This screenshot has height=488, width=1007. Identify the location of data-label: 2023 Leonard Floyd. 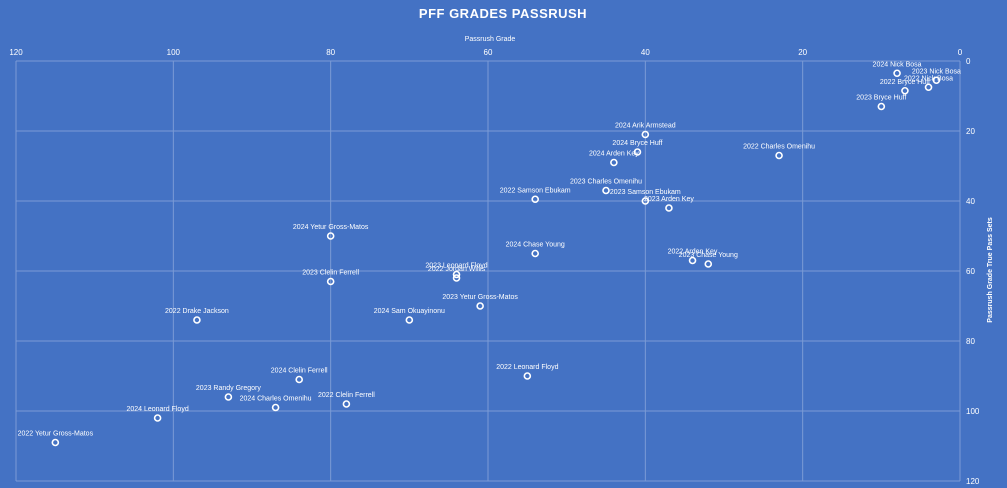
(456, 266).